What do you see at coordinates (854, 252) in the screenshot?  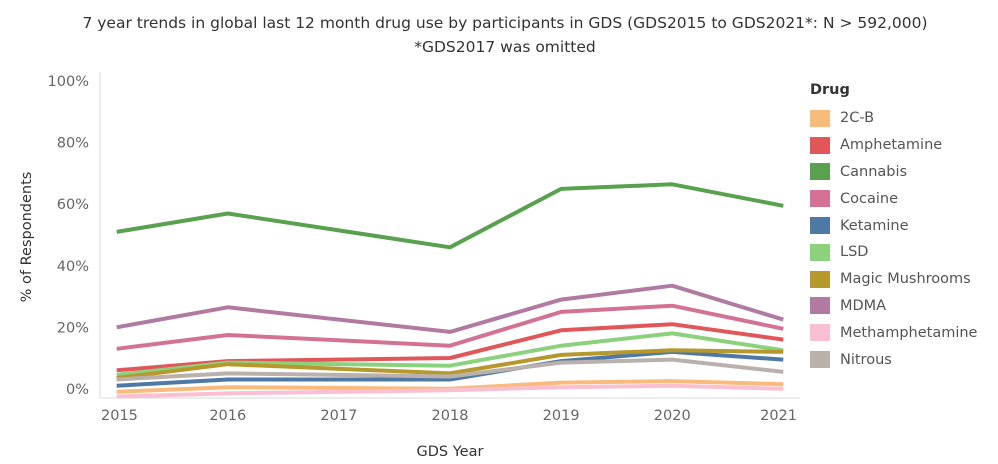 I see `legend-label: LSD` at bounding box center [854, 252].